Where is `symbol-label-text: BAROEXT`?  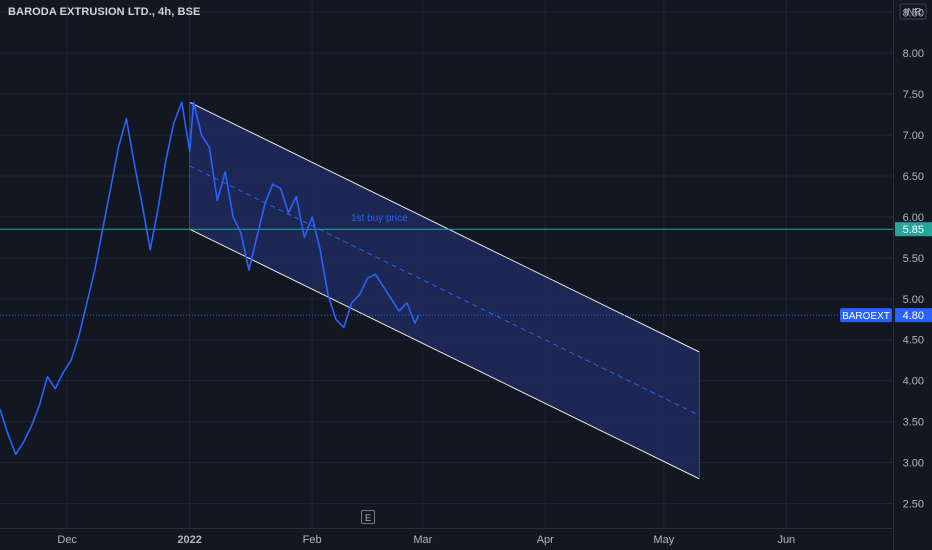
symbol-label-text: BAROEXT is located at coordinates (866, 316).